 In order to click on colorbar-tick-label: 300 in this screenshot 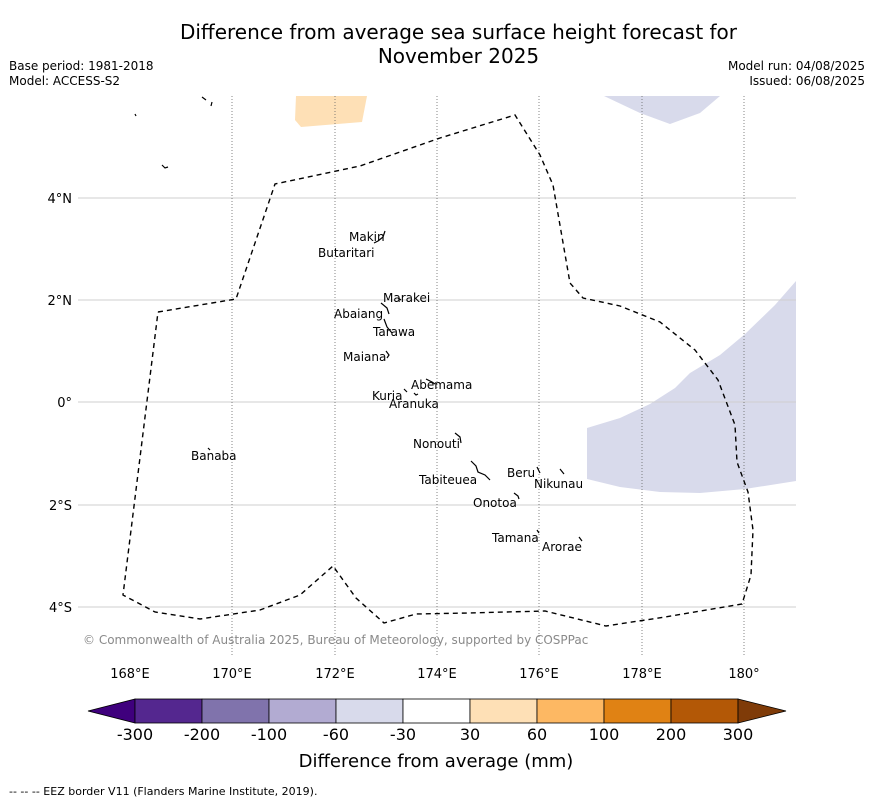, I will do `click(738, 734)`.